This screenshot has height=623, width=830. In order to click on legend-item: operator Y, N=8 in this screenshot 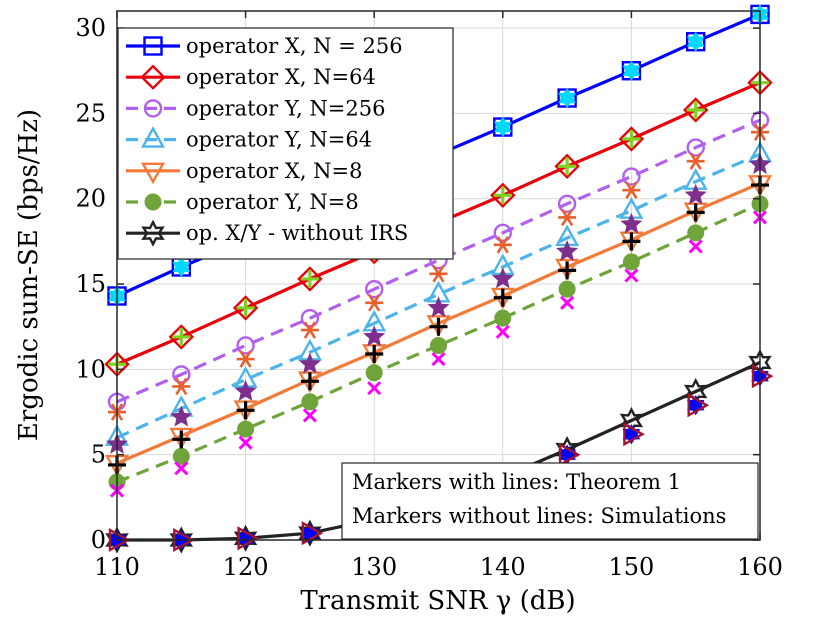, I will do `click(242, 202)`.